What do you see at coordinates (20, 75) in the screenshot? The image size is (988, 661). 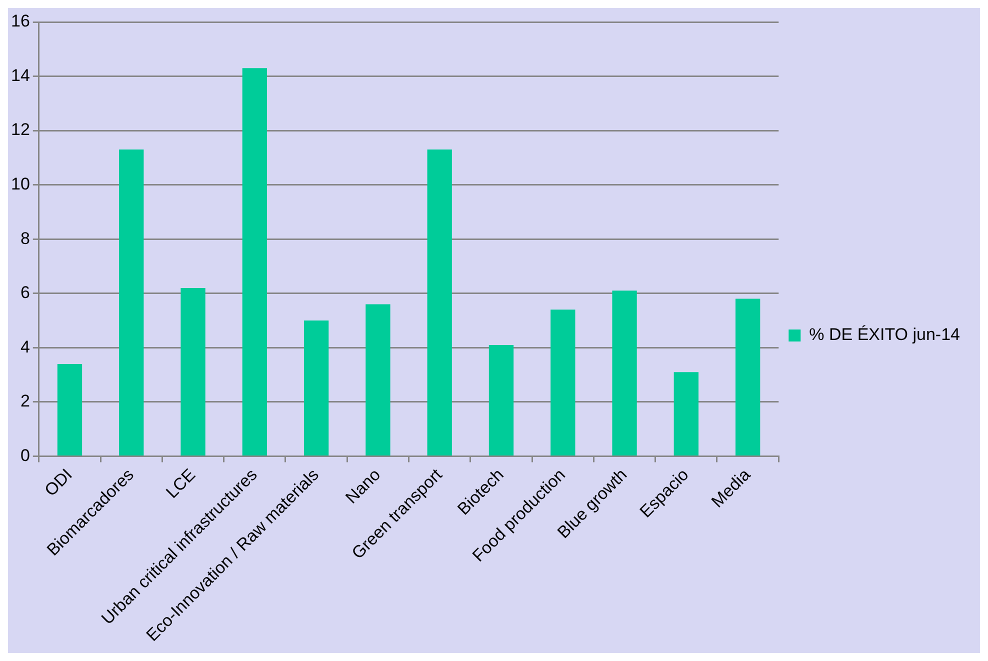 I see `y-tick-label: 14` at bounding box center [20, 75].